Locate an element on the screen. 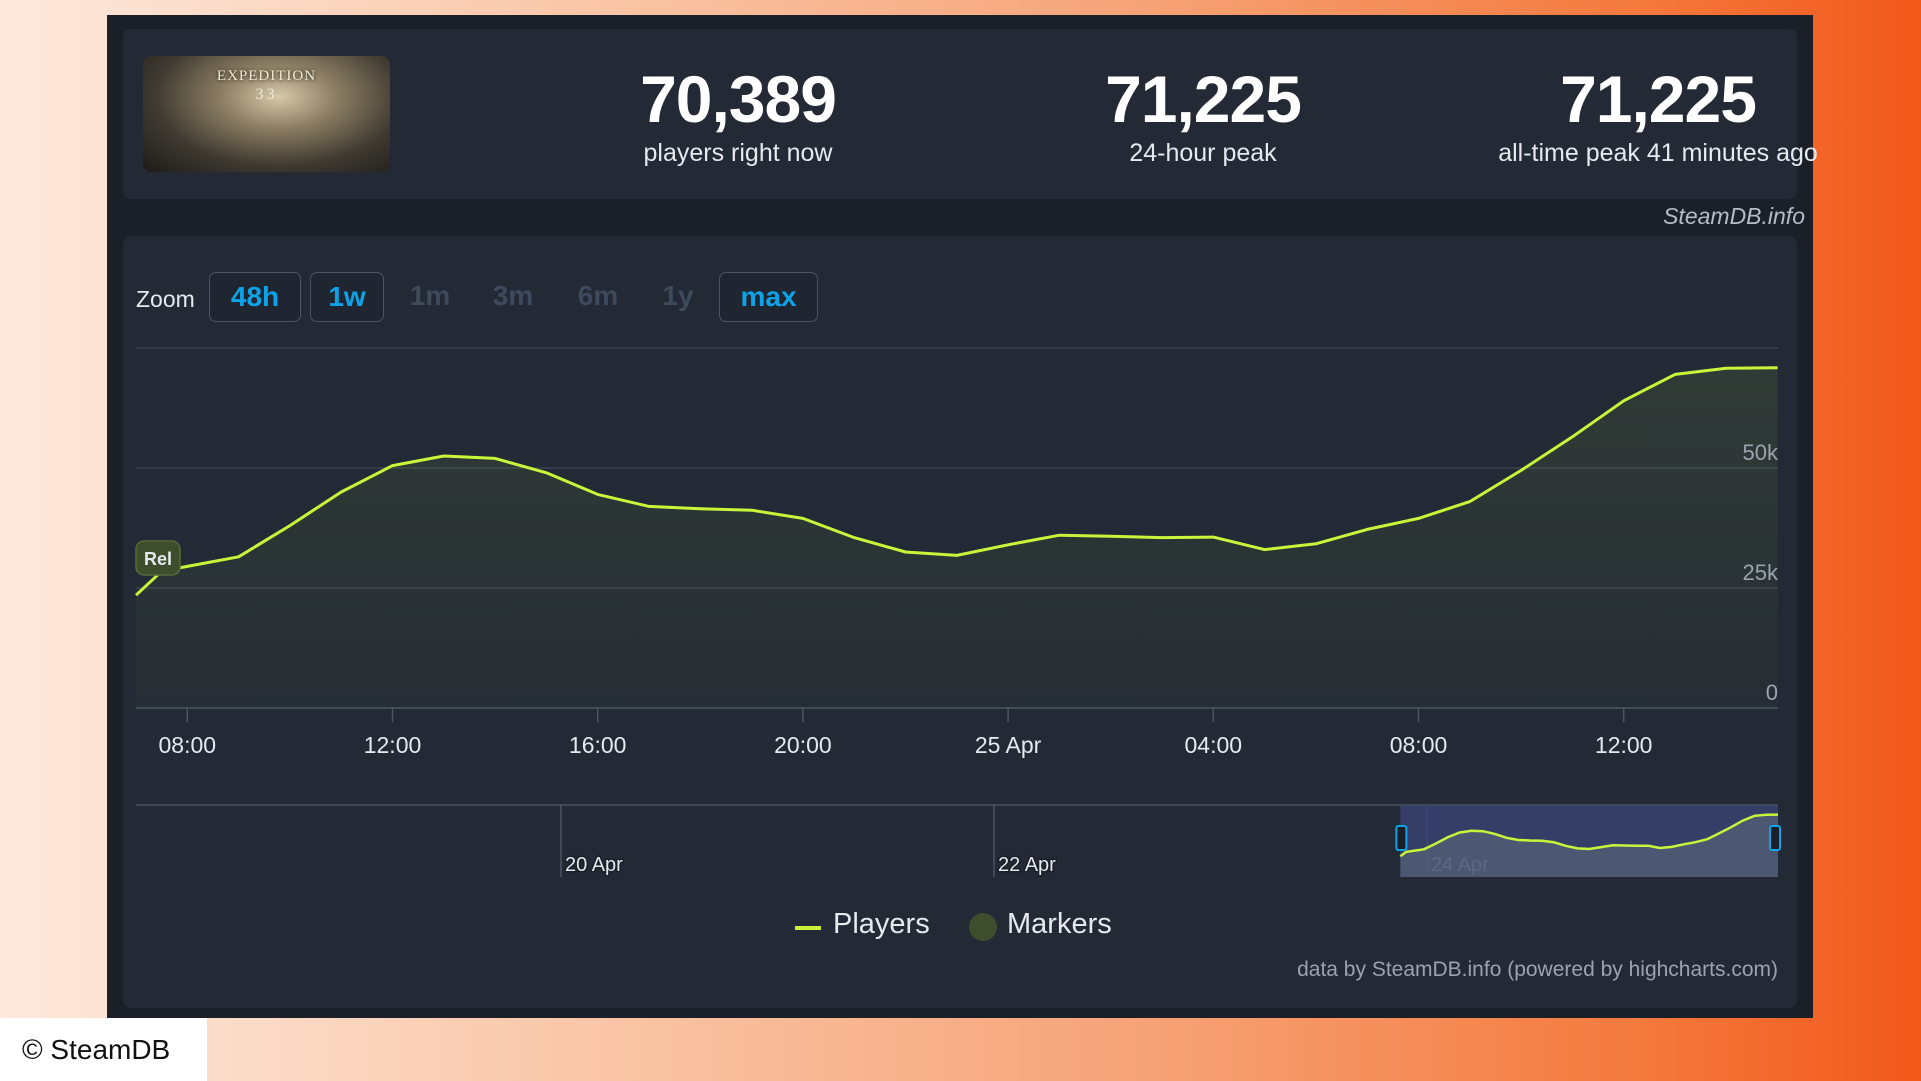 The width and height of the screenshot is (1921, 1081). x-tick-label: 20:00 is located at coordinates (803, 745).